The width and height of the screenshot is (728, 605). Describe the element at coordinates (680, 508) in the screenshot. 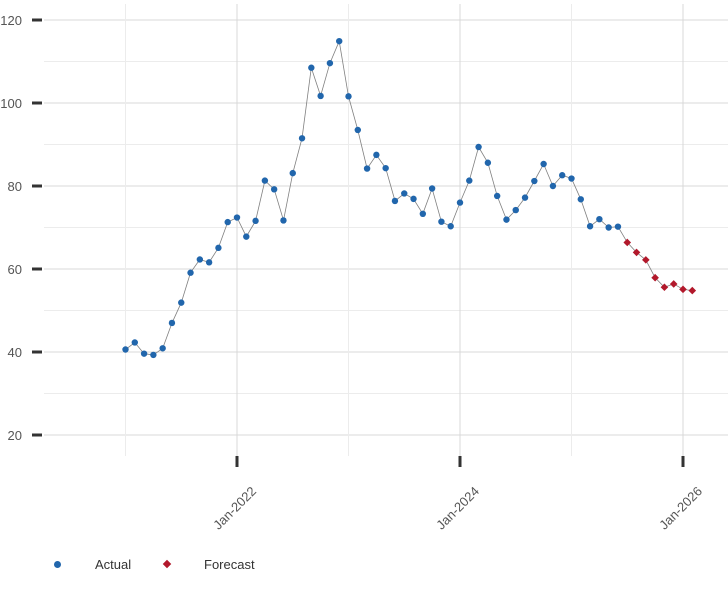

I see `x-tick-label: Jan-2026` at that location.